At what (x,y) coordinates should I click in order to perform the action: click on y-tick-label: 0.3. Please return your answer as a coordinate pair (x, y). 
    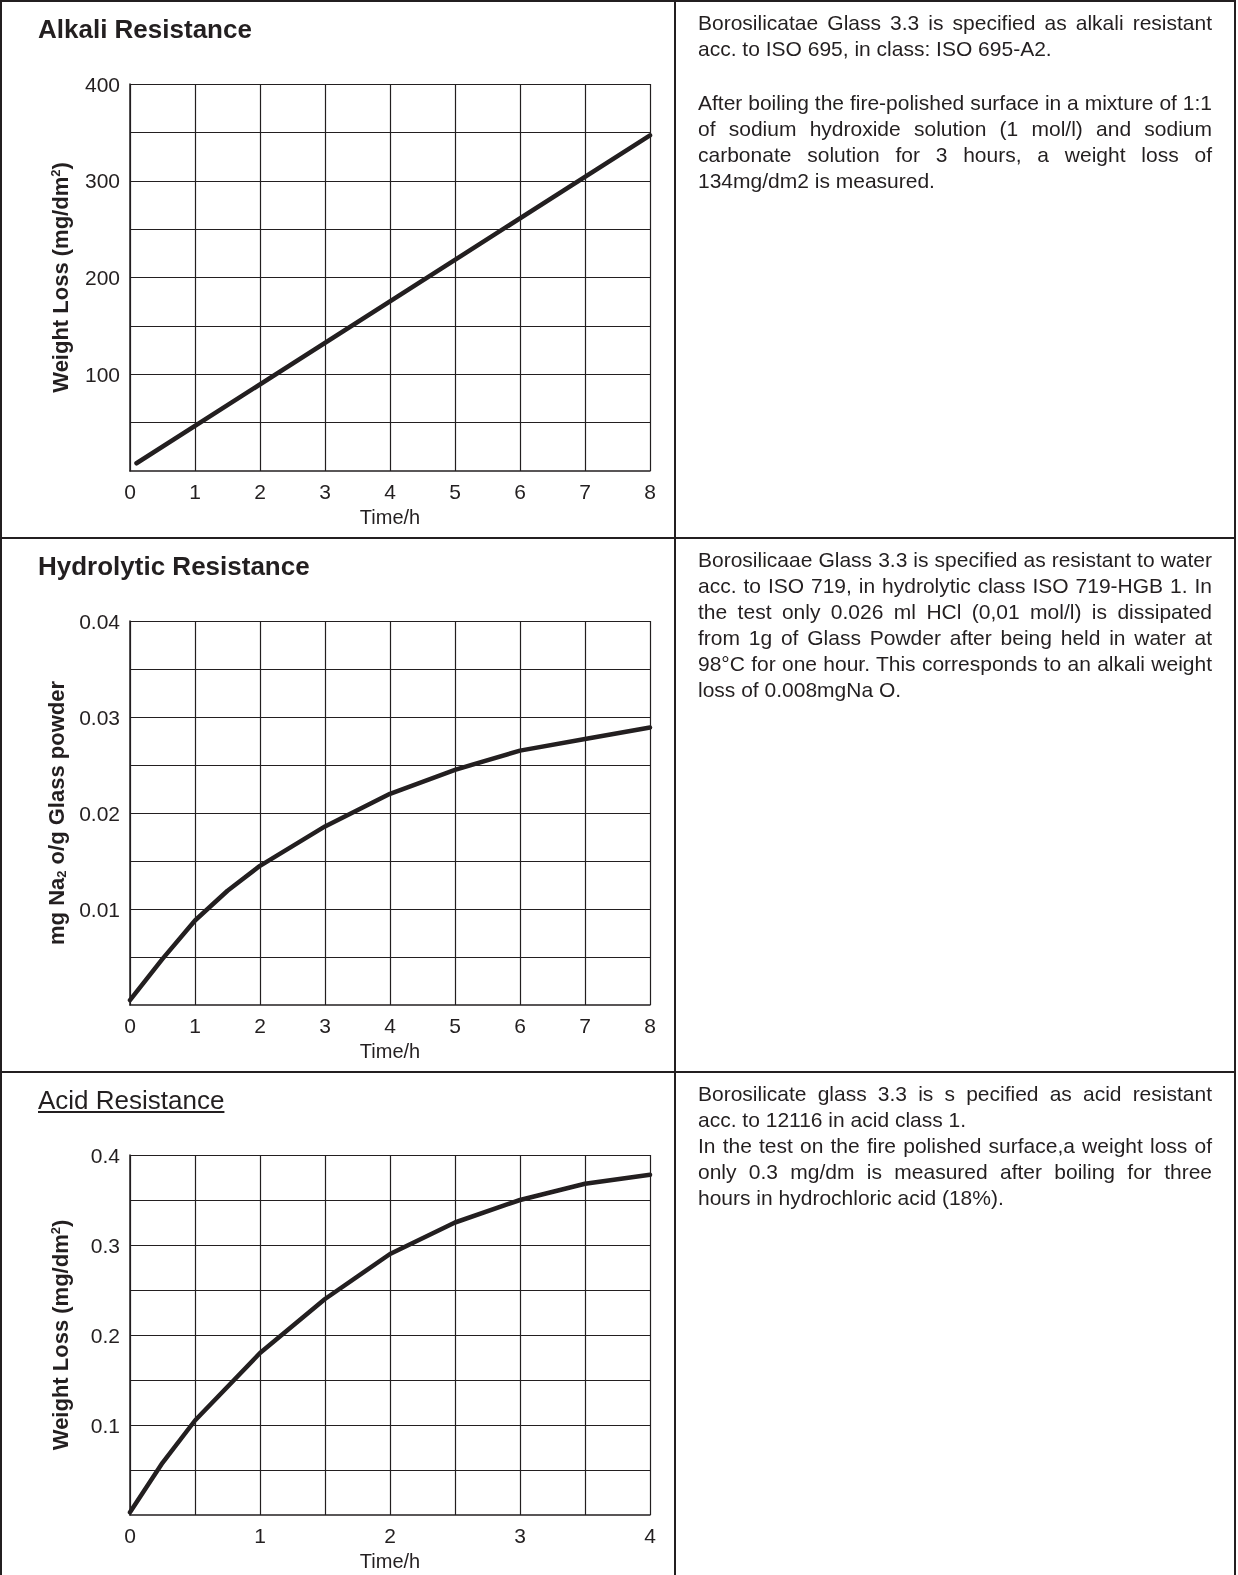
    Looking at the image, I should click on (105, 1245).